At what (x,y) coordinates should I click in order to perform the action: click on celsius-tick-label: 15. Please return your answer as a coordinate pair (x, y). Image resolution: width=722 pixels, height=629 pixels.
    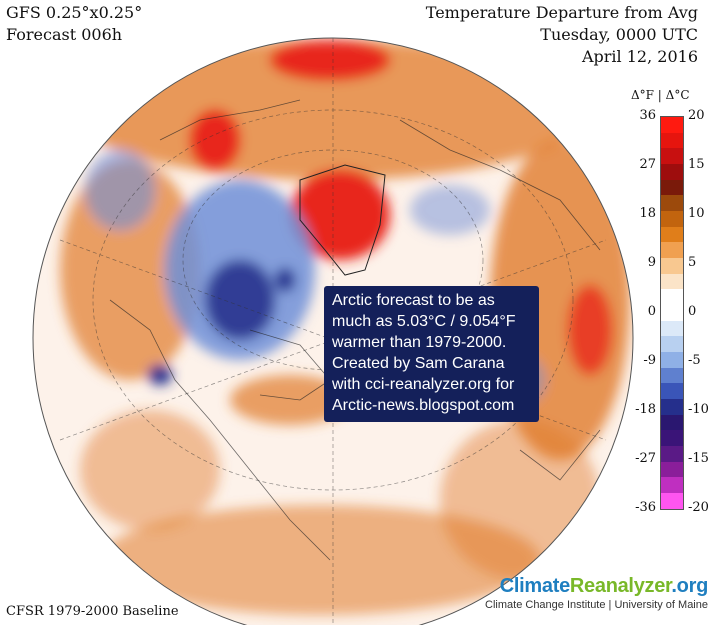
    Looking at the image, I should click on (696, 164).